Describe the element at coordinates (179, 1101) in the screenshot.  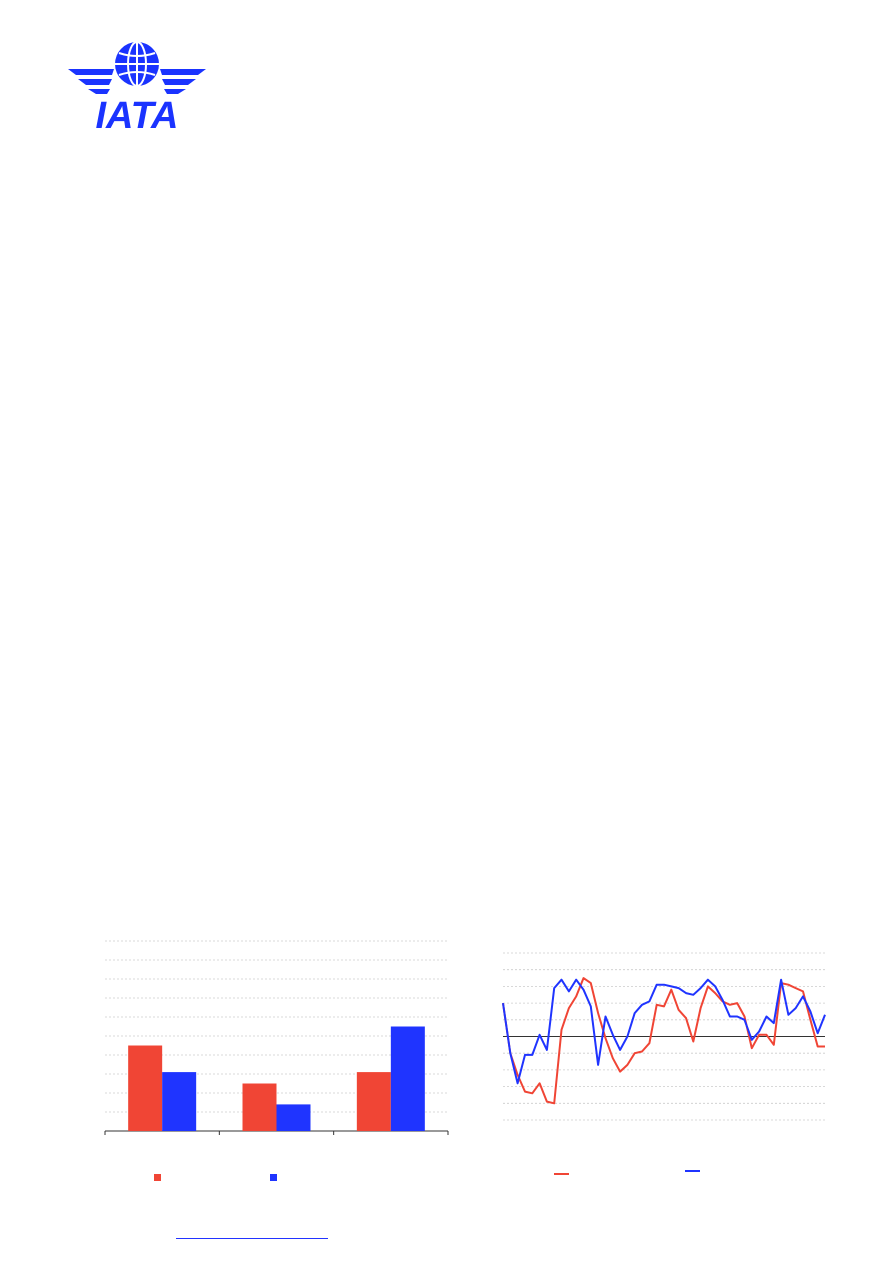
I see `bar-s2-c1` at that location.